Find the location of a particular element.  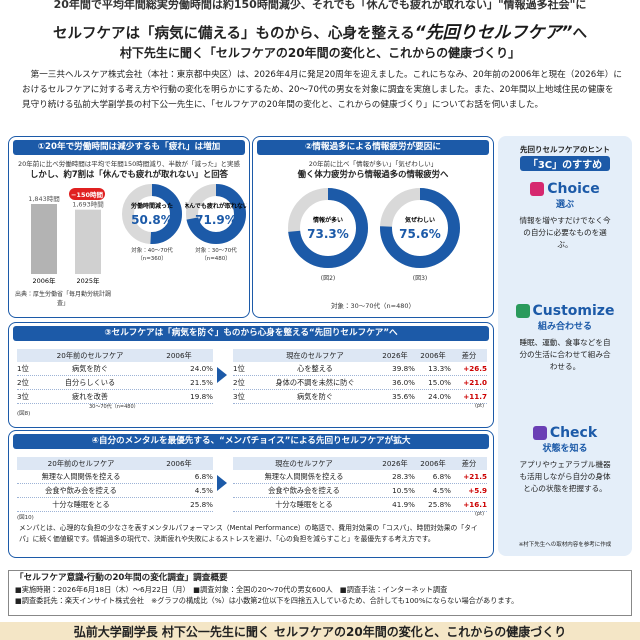

cell: 19.8% is located at coordinates (201, 396).